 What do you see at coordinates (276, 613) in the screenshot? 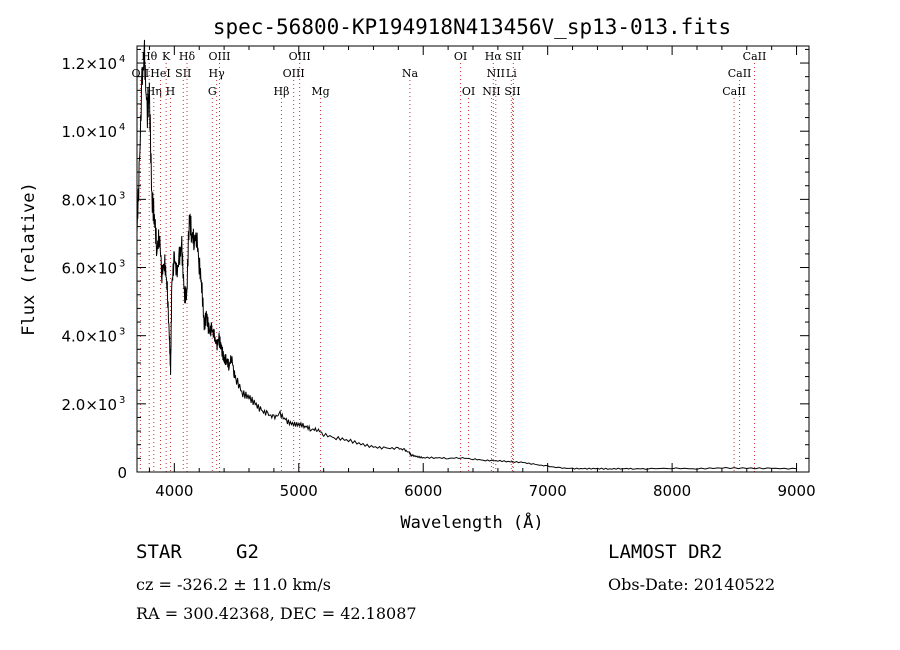
I see `coordinates: RA = 300.42368, DEC = 42.18087` at bounding box center [276, 613].